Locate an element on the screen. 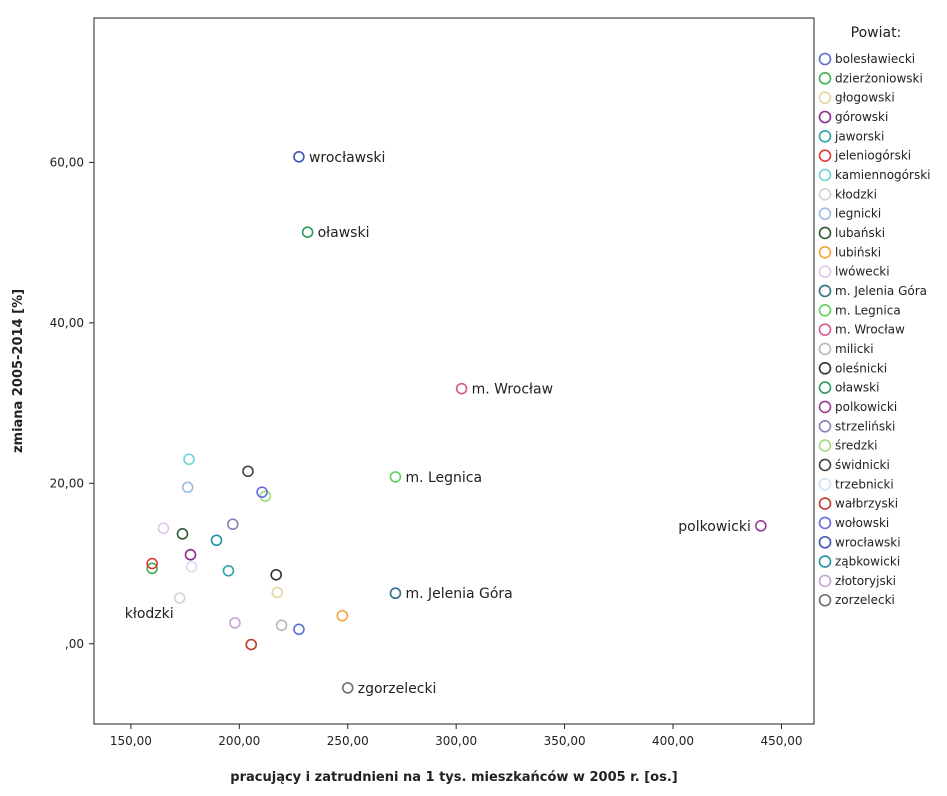 The image size is (947, 796). legend-label: m. Legnica is located at coordinates (868, 310).